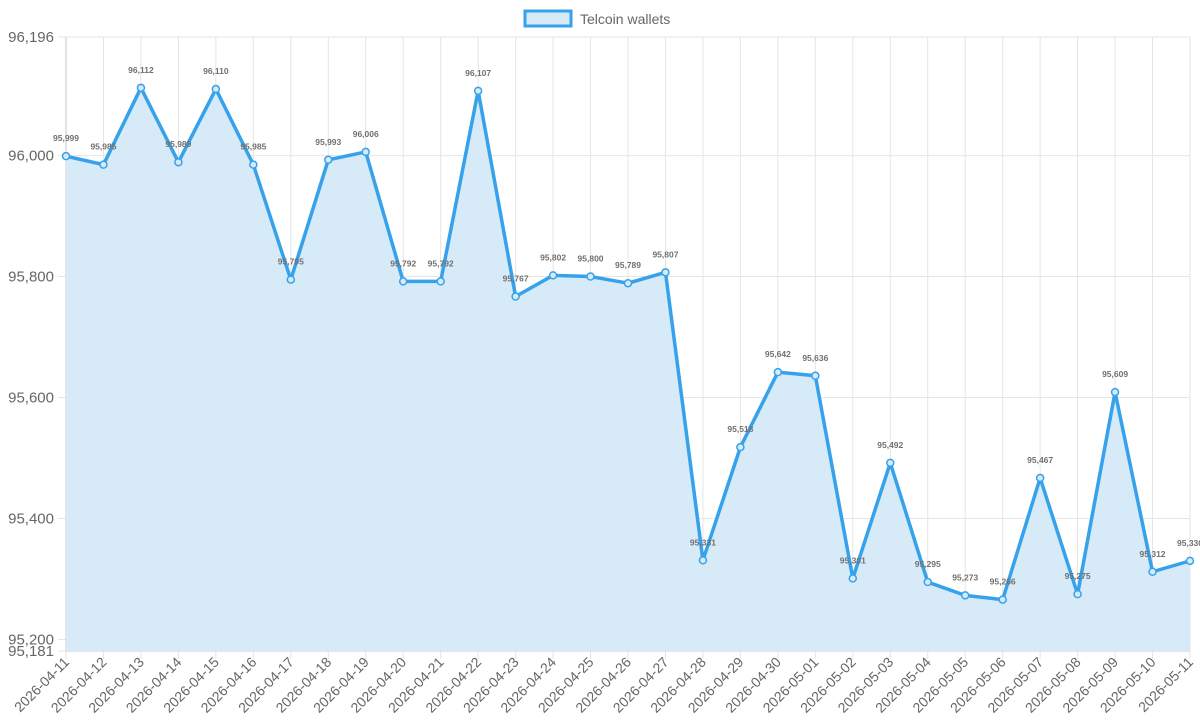 Image resolution: width=1200 pixels, height=720 pixels. What do you see at coordinates (1078, 576) in the screenshot?
I see `data-label: 95,275` at bounding box center [1078, 576].